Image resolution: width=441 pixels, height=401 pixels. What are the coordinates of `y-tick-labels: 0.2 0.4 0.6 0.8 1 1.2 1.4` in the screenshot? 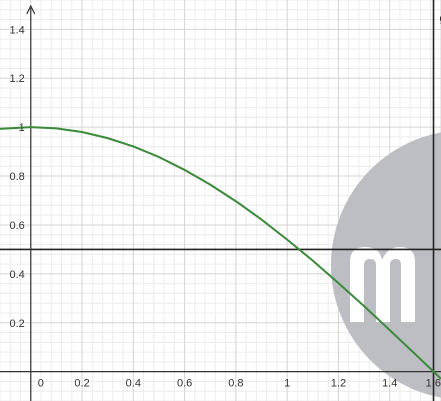 It's located at (16, 176).